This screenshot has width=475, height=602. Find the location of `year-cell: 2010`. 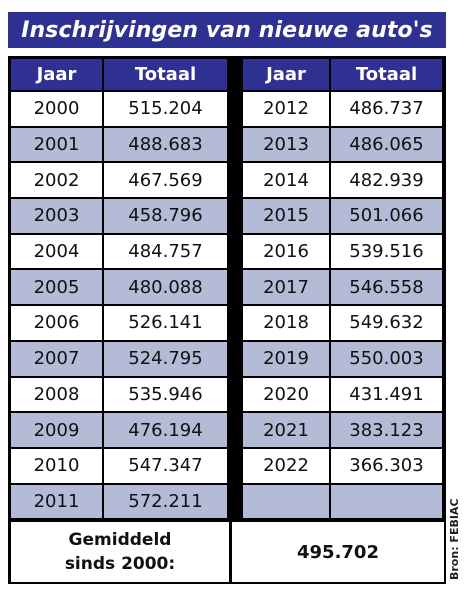

year-cell: 2010 is located at coordinates (57, 466).